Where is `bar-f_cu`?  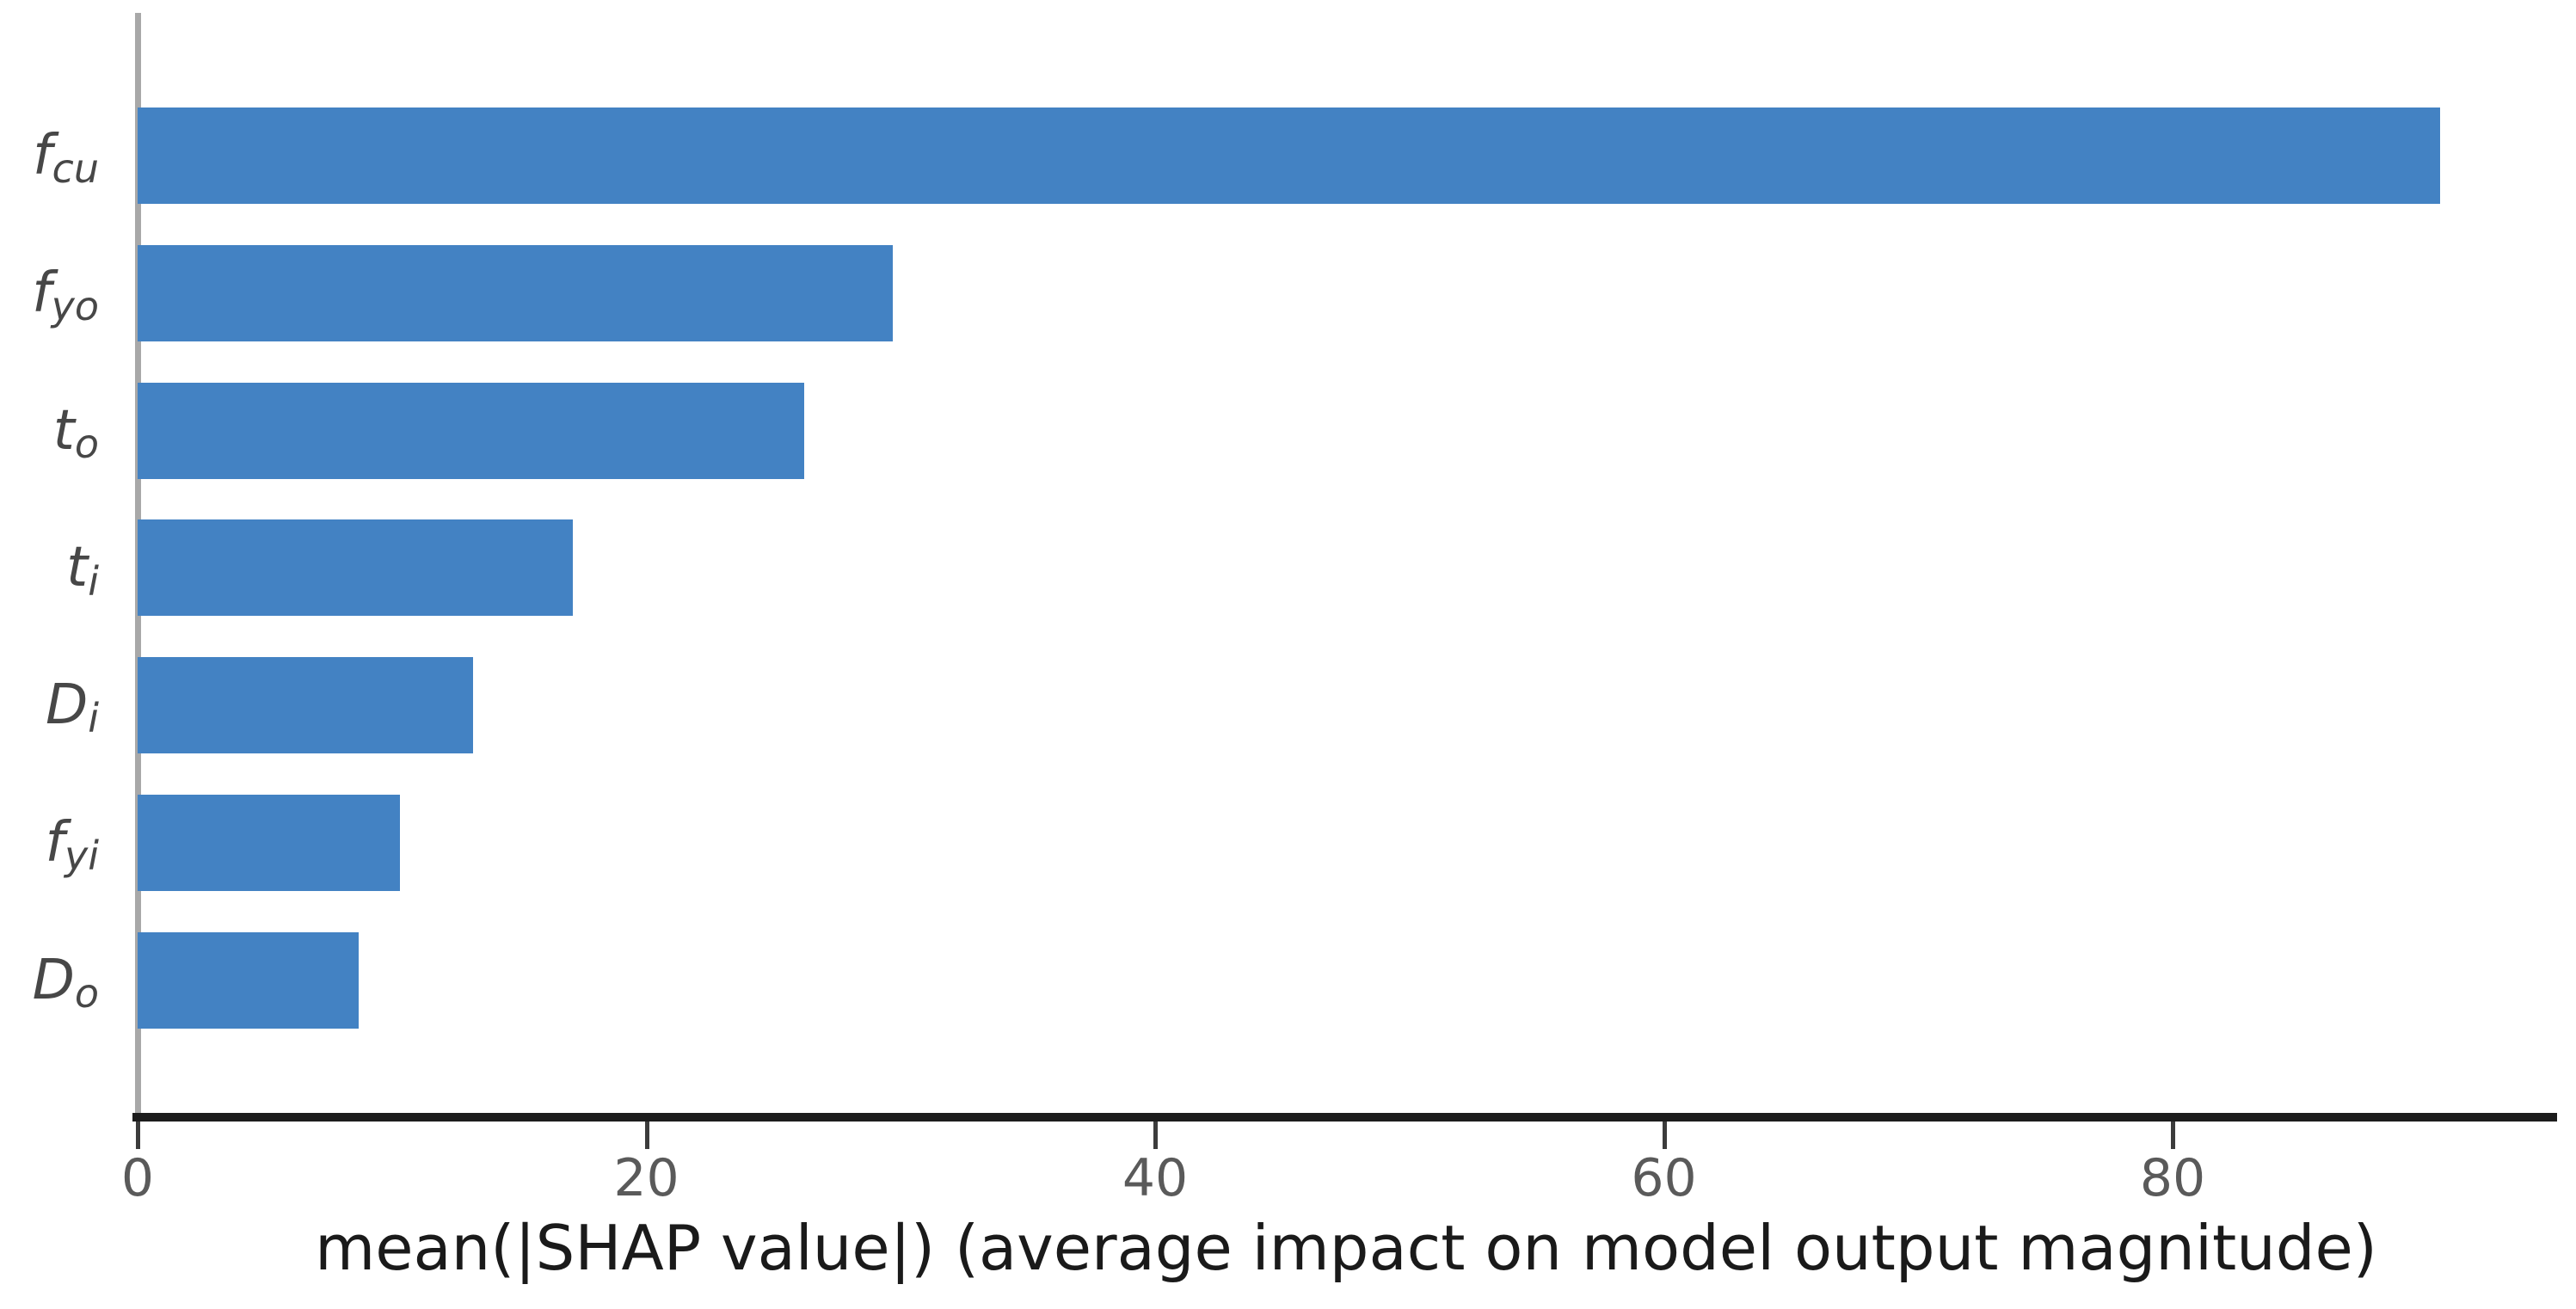
bar-f_cu is located at coordinates (1289, 156).